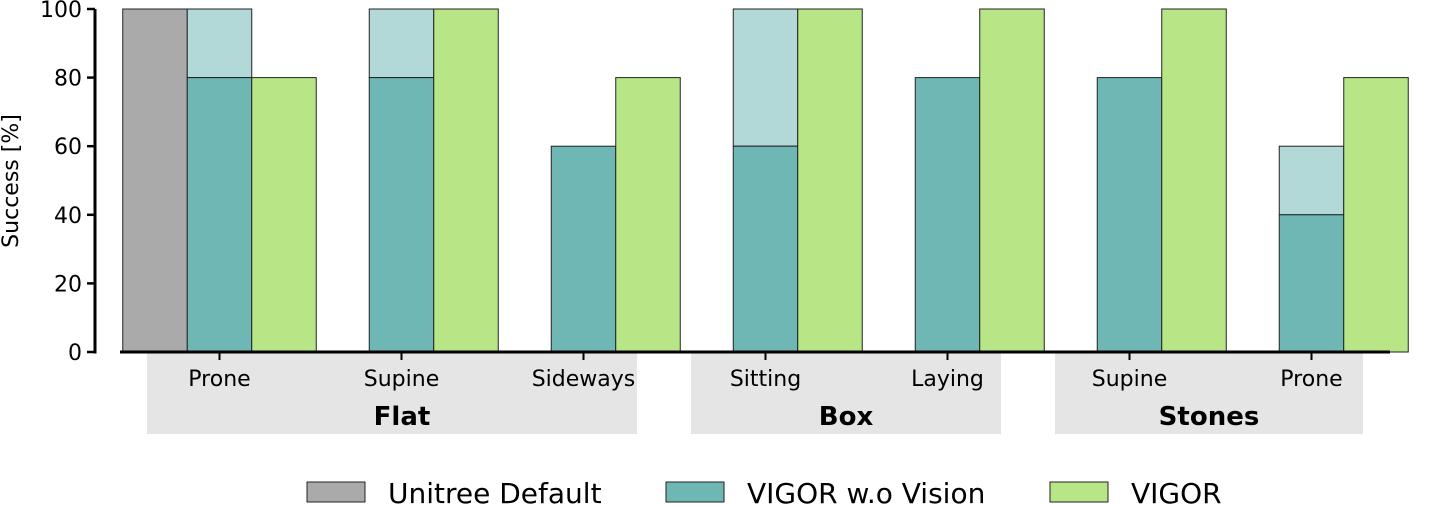 The width and height of the screenshot is (1435, 505). What do you see at coordinates (846, 393) in the screenshot?
I see `group-band-box` at bounding box center [846, 393].